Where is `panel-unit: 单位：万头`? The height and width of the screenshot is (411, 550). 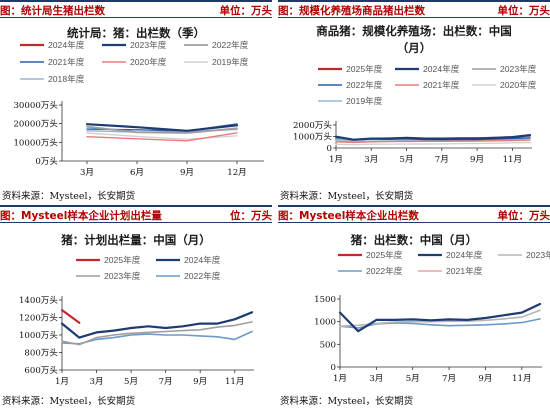 panel-unit: 单位：万头 is located at coordinates (246, 11).